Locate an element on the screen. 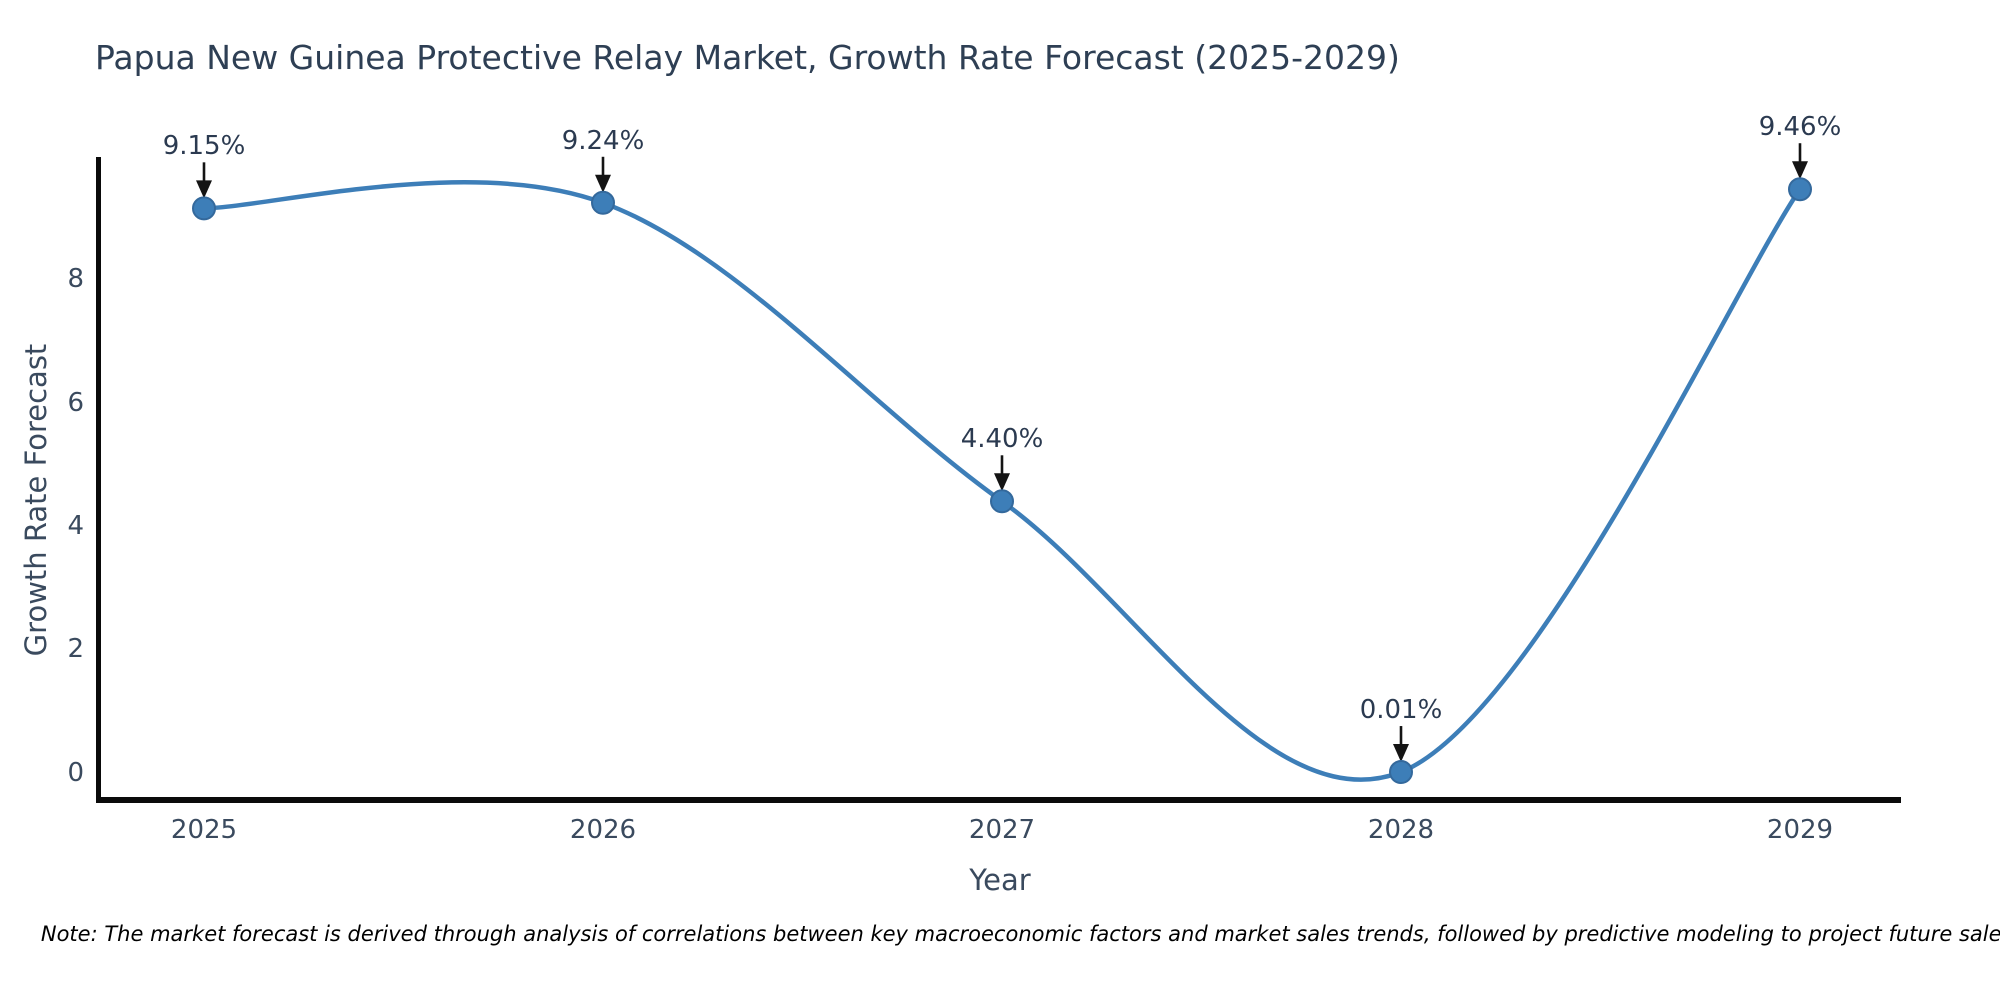 The height and width of the screenshot is (1000, 2000). x-tick-label: 2026 is located at coordinates (603, 830).